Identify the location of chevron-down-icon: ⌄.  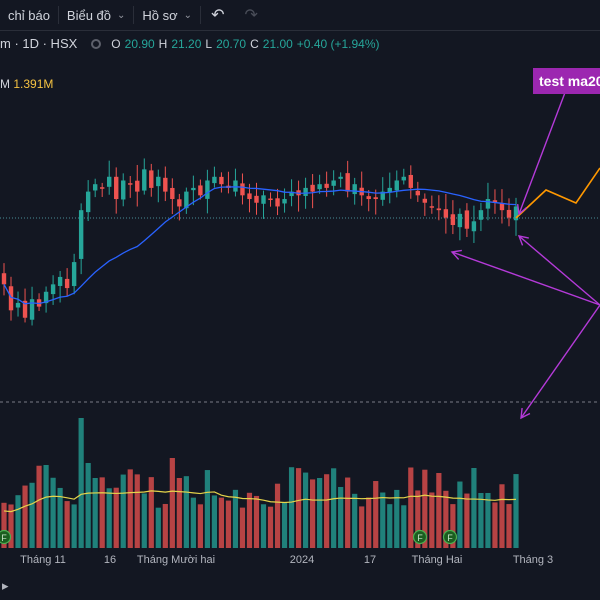
(188, 15).